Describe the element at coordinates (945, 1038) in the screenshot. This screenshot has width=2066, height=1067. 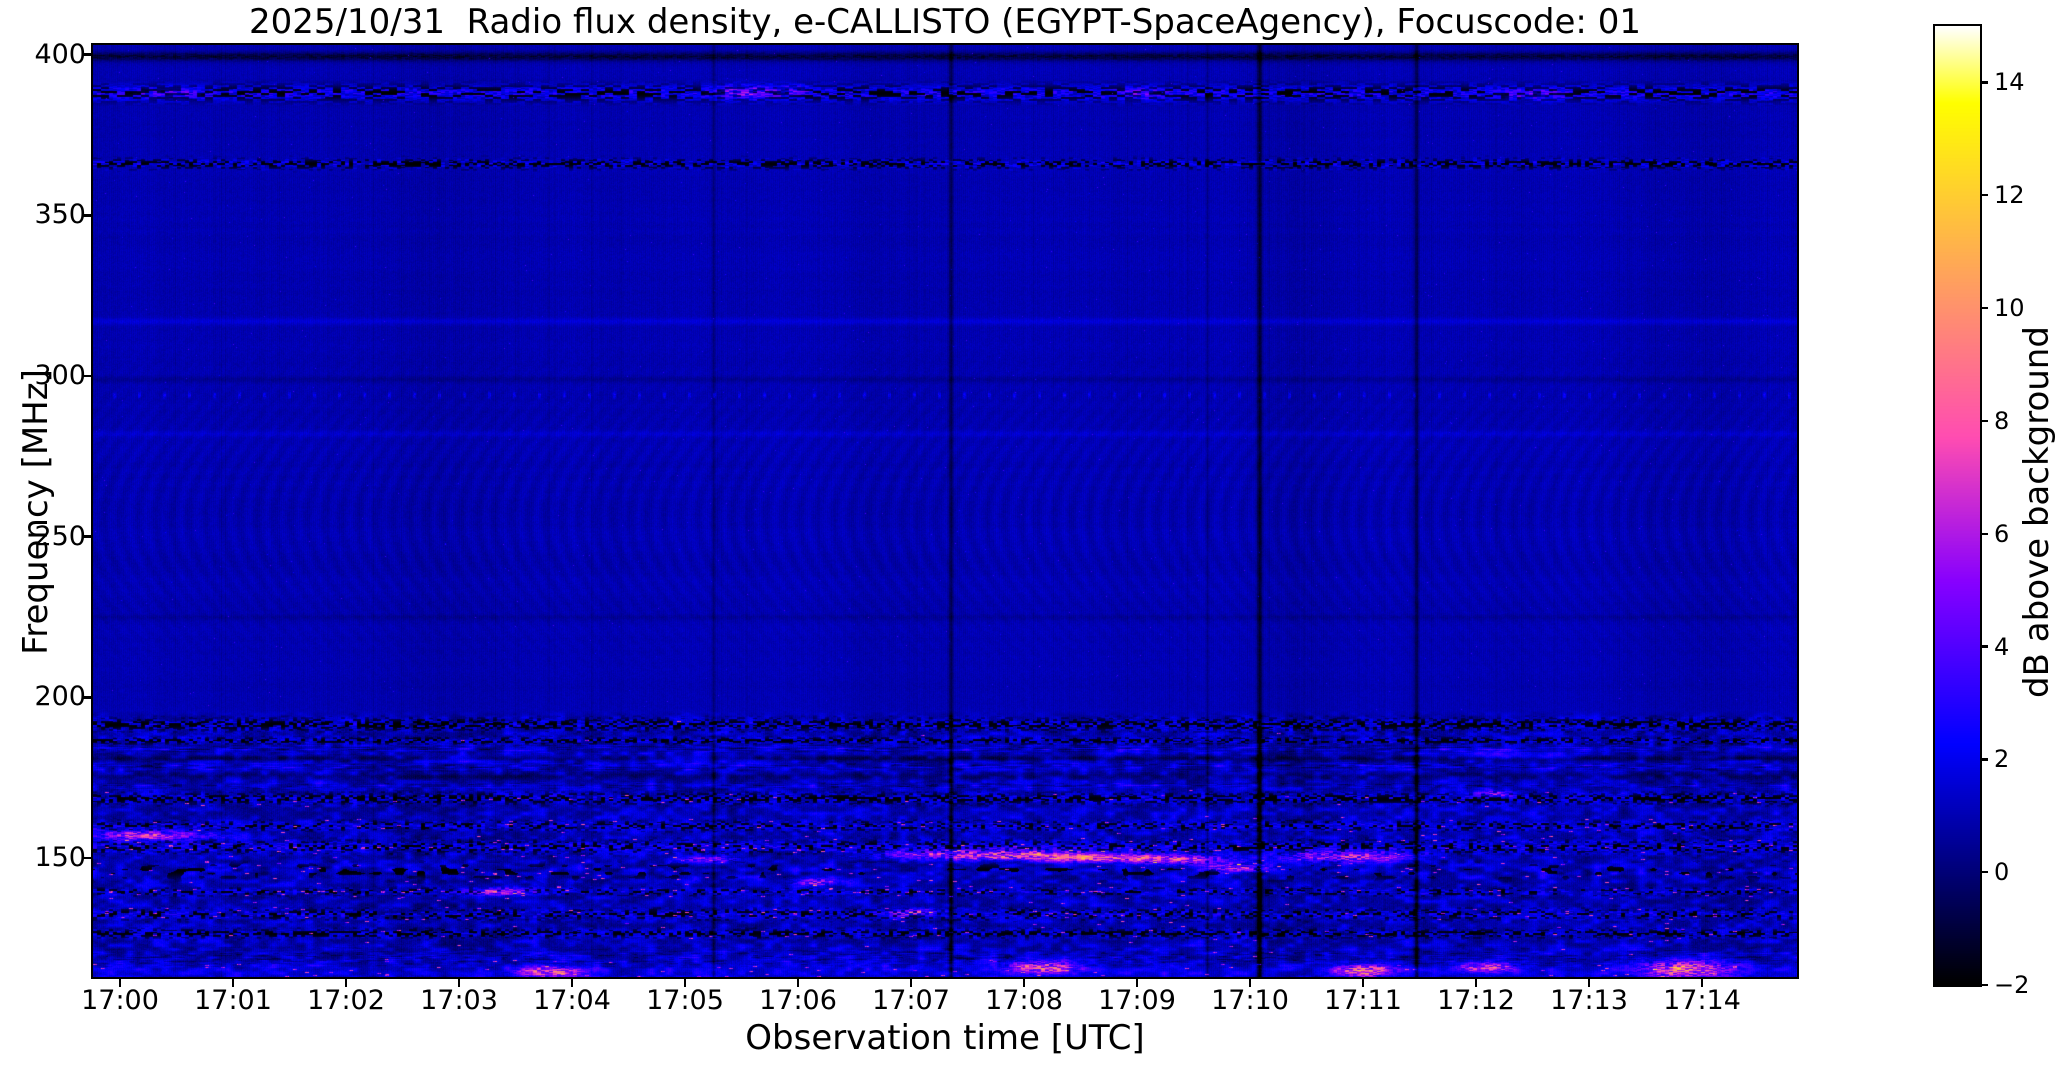
I see `x-axis-label: Observation time [UTC]` at that location.